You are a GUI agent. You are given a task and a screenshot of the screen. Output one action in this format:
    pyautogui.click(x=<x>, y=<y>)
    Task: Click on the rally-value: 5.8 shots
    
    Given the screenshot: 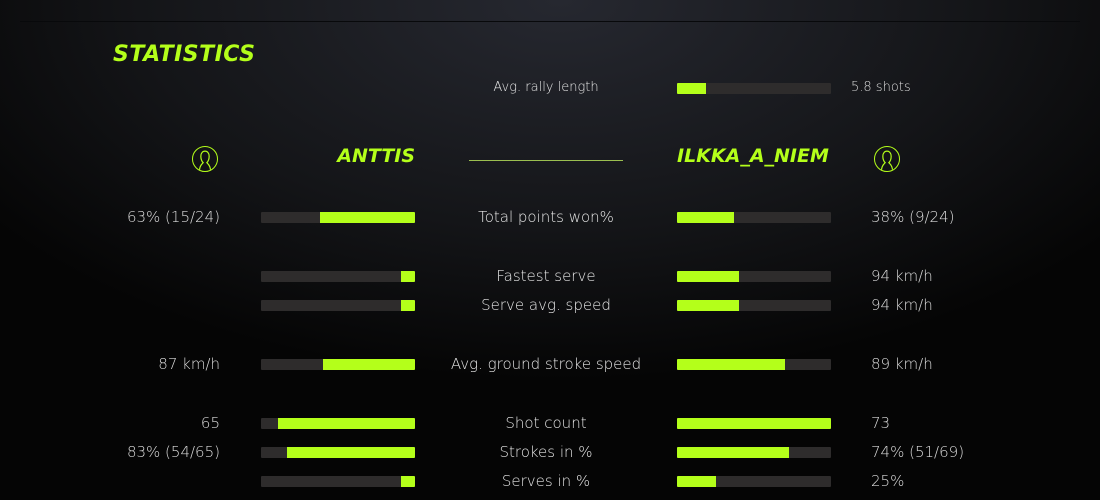 What is the action you would take?
    pyautogui.click(x=881, y=87)
    